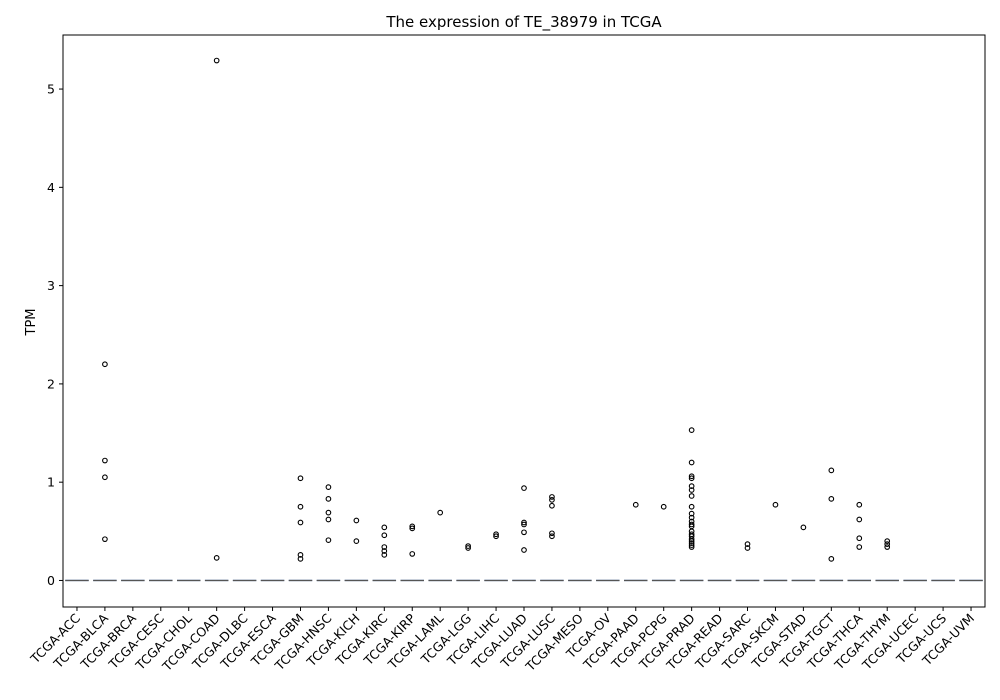 The width and height of the screenshot is (1000, 700). What do you see at coordinates (523, 22) in the screenshot?
I see `chart-title: The expression of TE_38979 in TCGA` at bounding box center [523, 22].